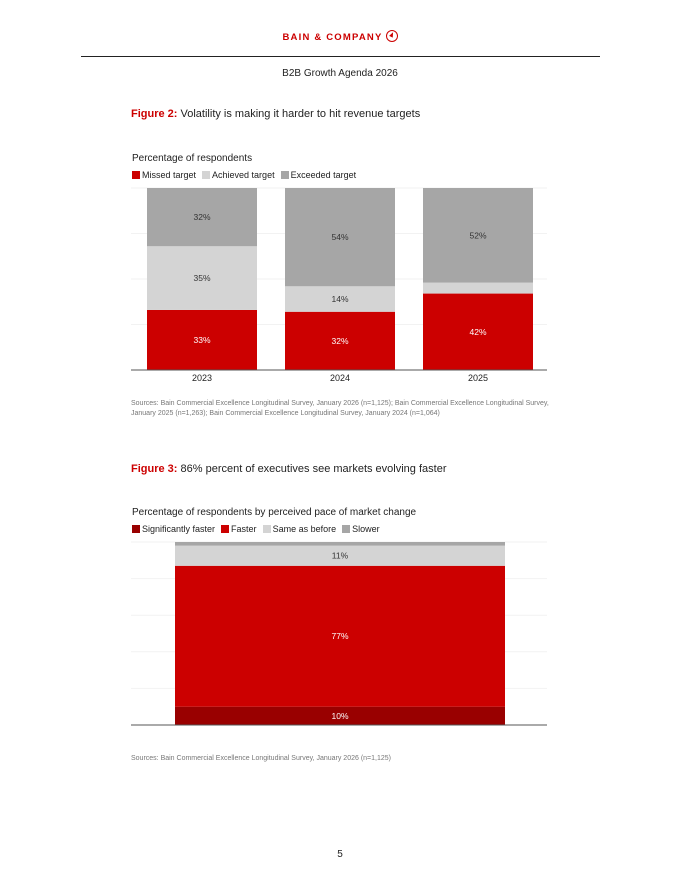 The height and width of the screenshot is (880, 680). I want to click on figure-2-legend-label: Missed target, so click(169, 175).